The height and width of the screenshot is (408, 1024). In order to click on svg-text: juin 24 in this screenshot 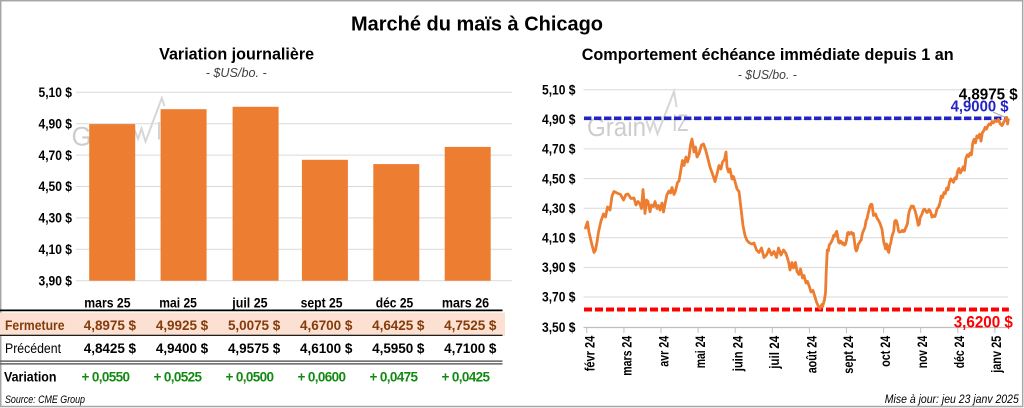, I will do `click(737, 353)`.